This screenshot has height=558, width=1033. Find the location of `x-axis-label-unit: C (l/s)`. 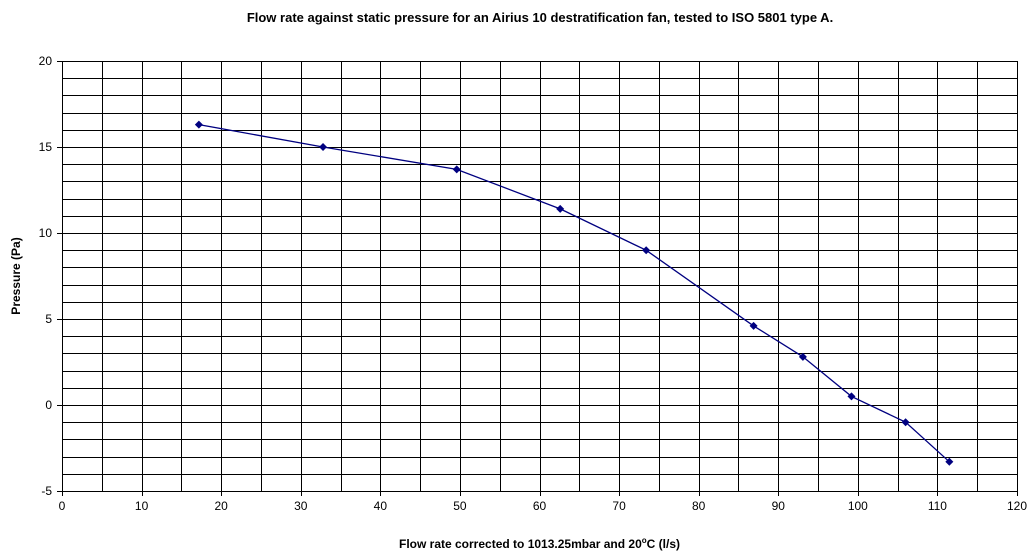

x-axis-label-unit: C (l/s) is located at coordinates (663, 544).